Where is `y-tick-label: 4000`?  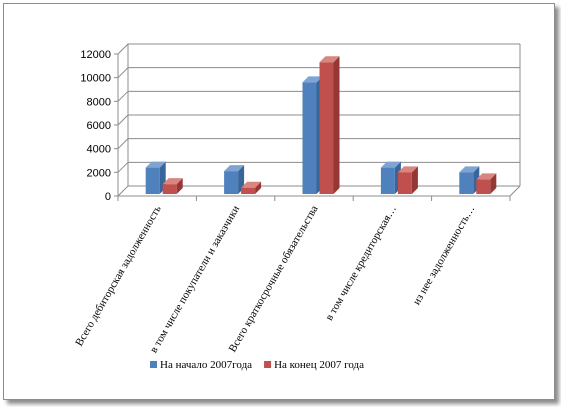
y-tick-label: 4000 is located at coordinates (99, 150).